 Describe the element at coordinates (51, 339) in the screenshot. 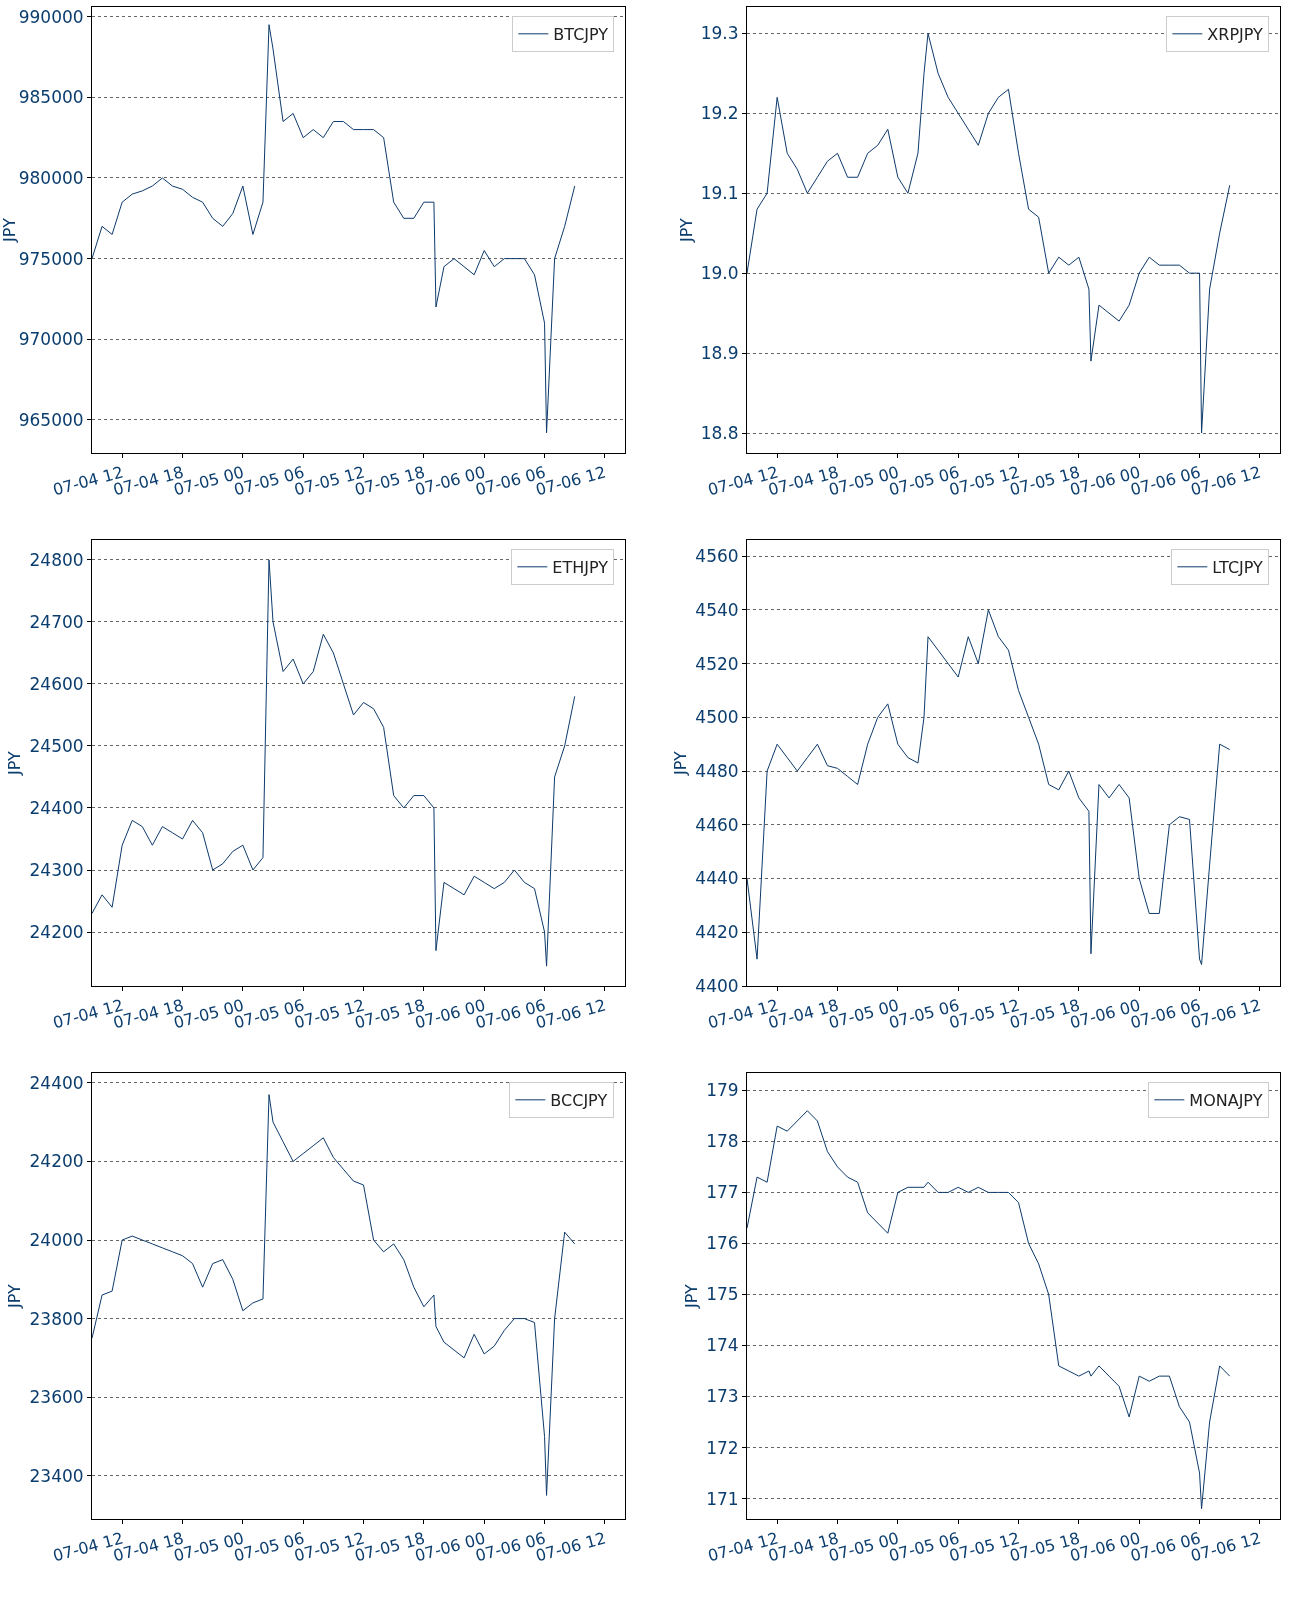

I see `y-tick-label: 970000` at that location.